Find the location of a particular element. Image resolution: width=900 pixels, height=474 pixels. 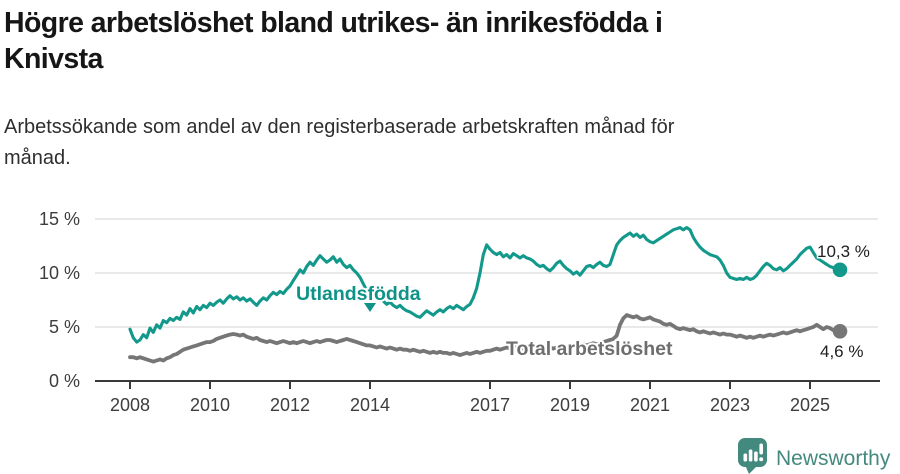

series-line-total is located at coordinates (485, 338).